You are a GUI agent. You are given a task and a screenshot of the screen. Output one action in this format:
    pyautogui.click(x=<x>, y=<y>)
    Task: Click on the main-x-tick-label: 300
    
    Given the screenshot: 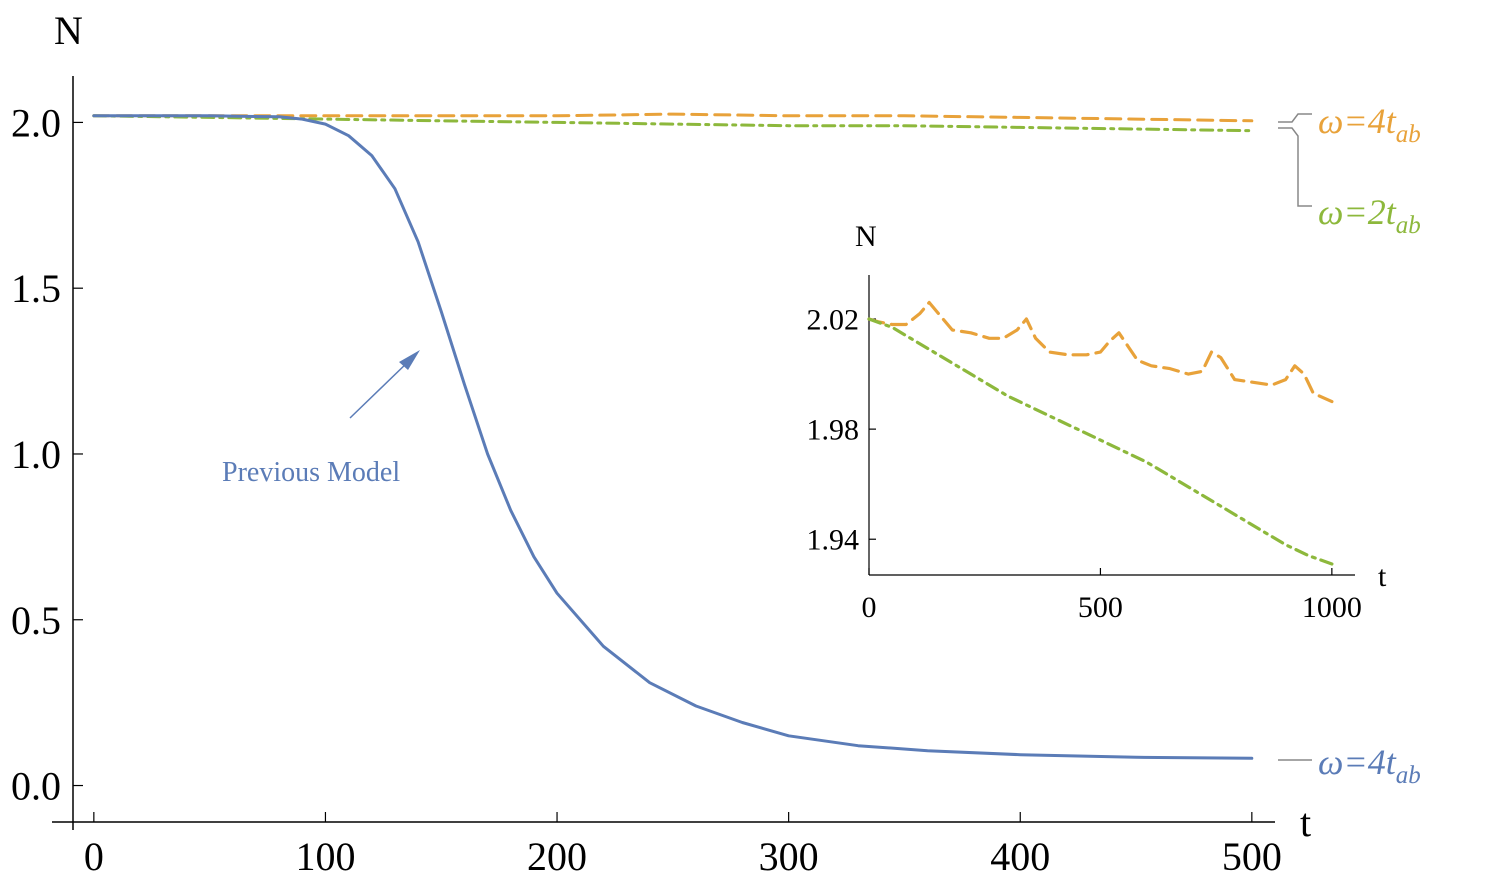 What is the action you would take?
    pyautogui.click(x=789, y=856)
    